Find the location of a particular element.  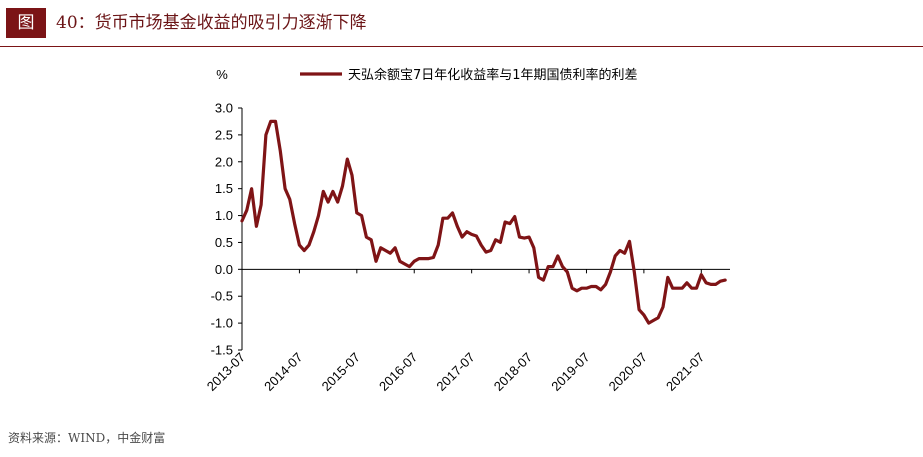

chart-legend: 天弘余额宝7日年化收益率与1年期国债利率的利差 is located at coordinates (469, 75).